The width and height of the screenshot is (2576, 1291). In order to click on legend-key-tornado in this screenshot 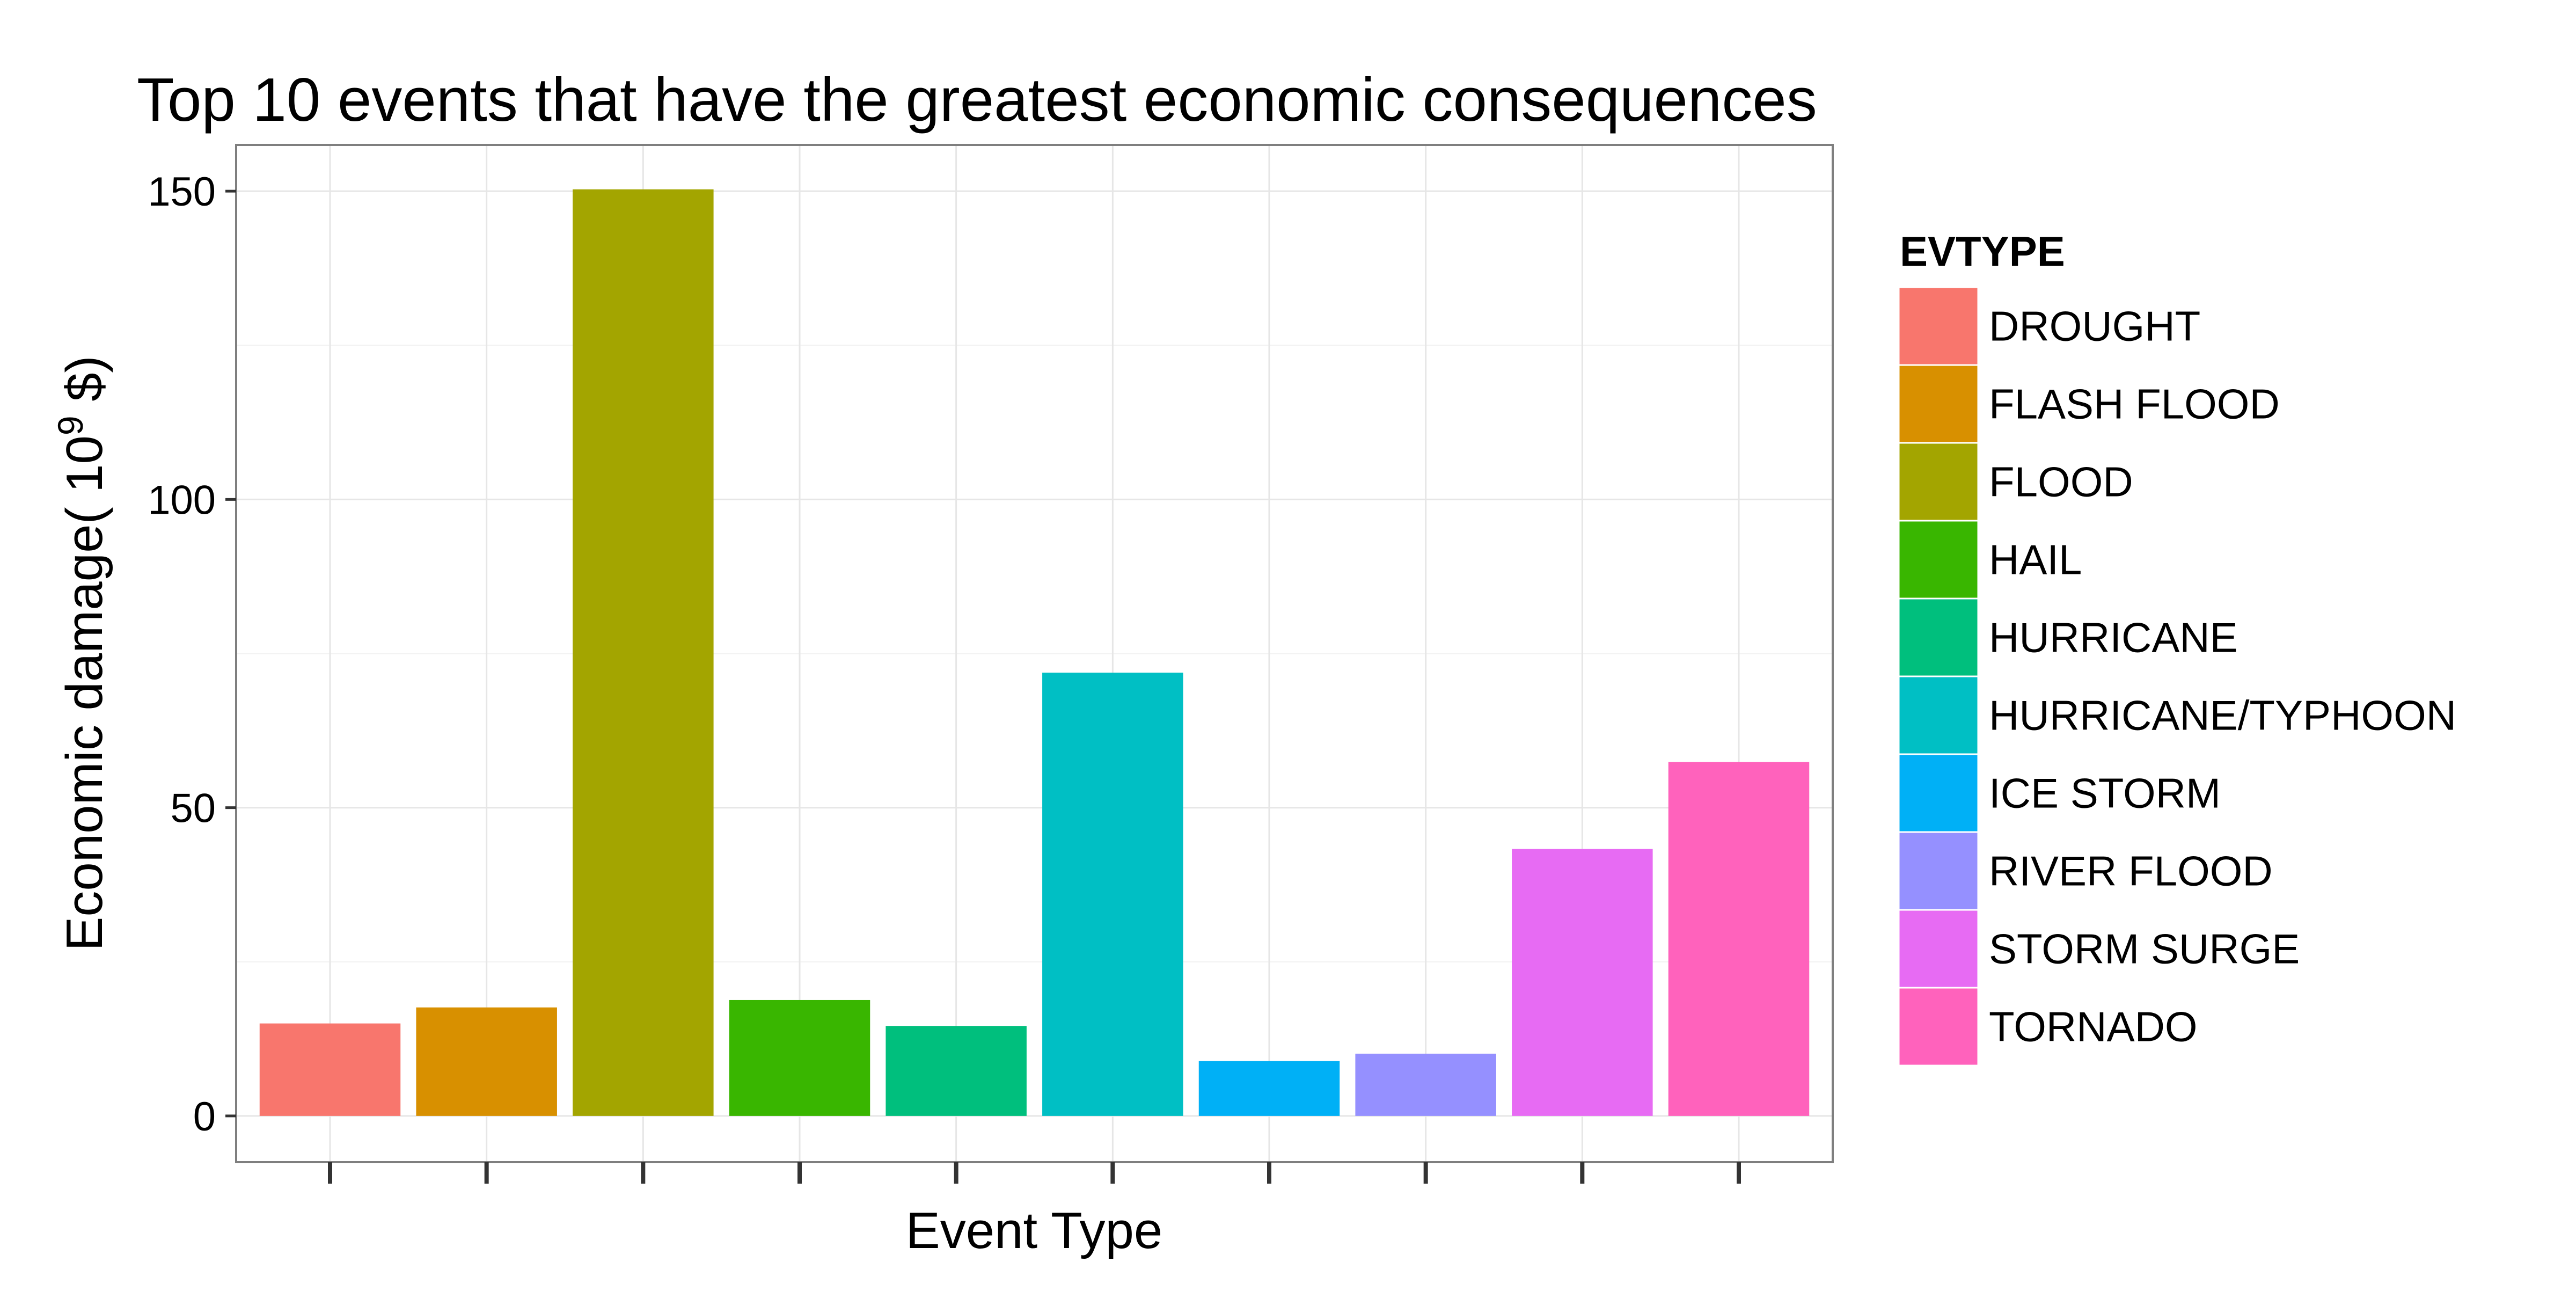, I will do `click(1938, 1027)`.